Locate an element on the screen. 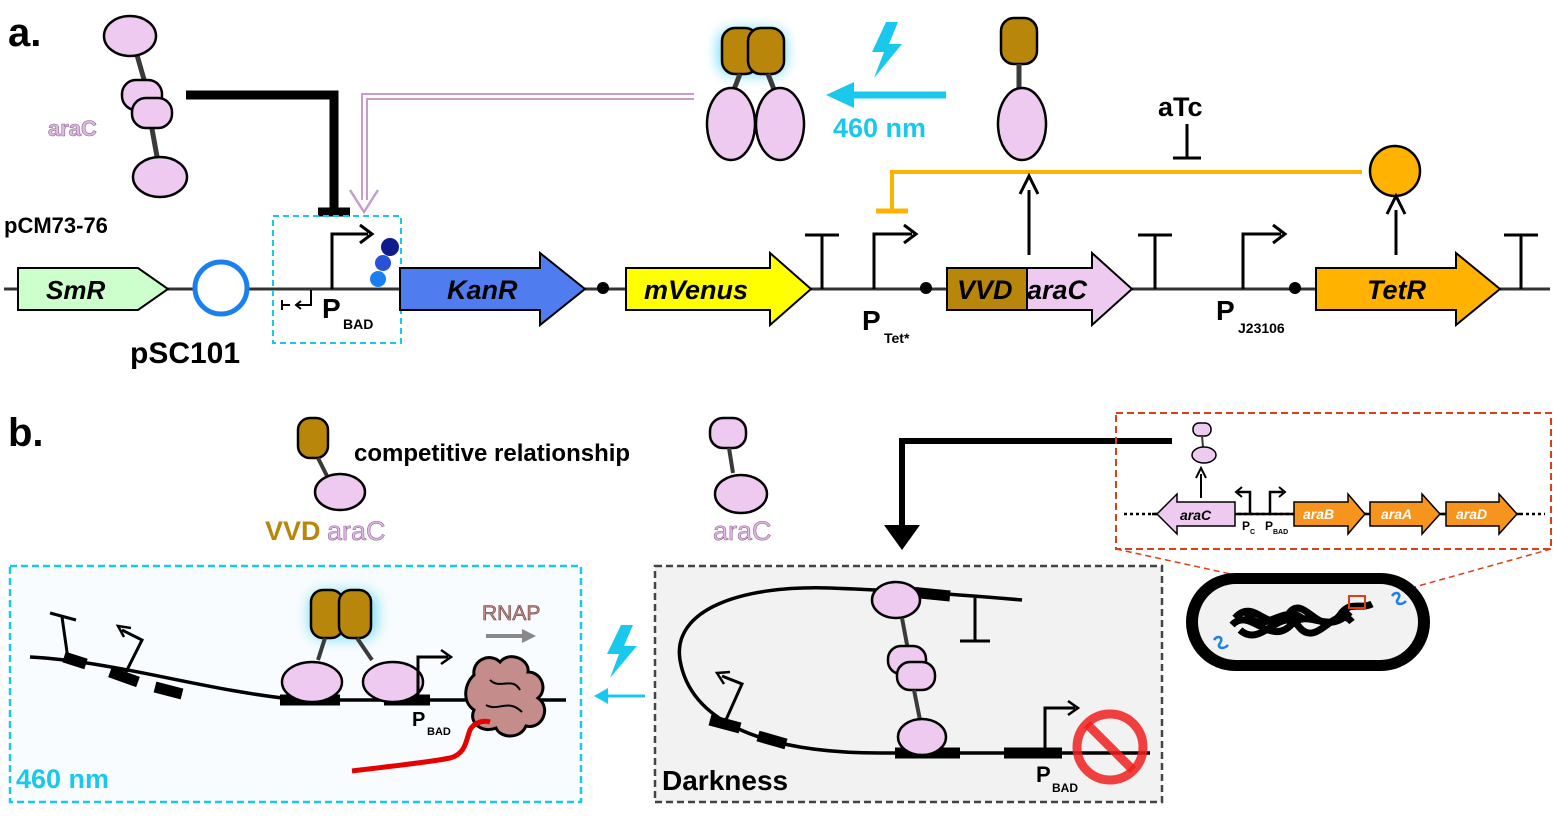 The image size is (1555, 838). inset-arab-label: araB is located at coordinates (1318, 514).